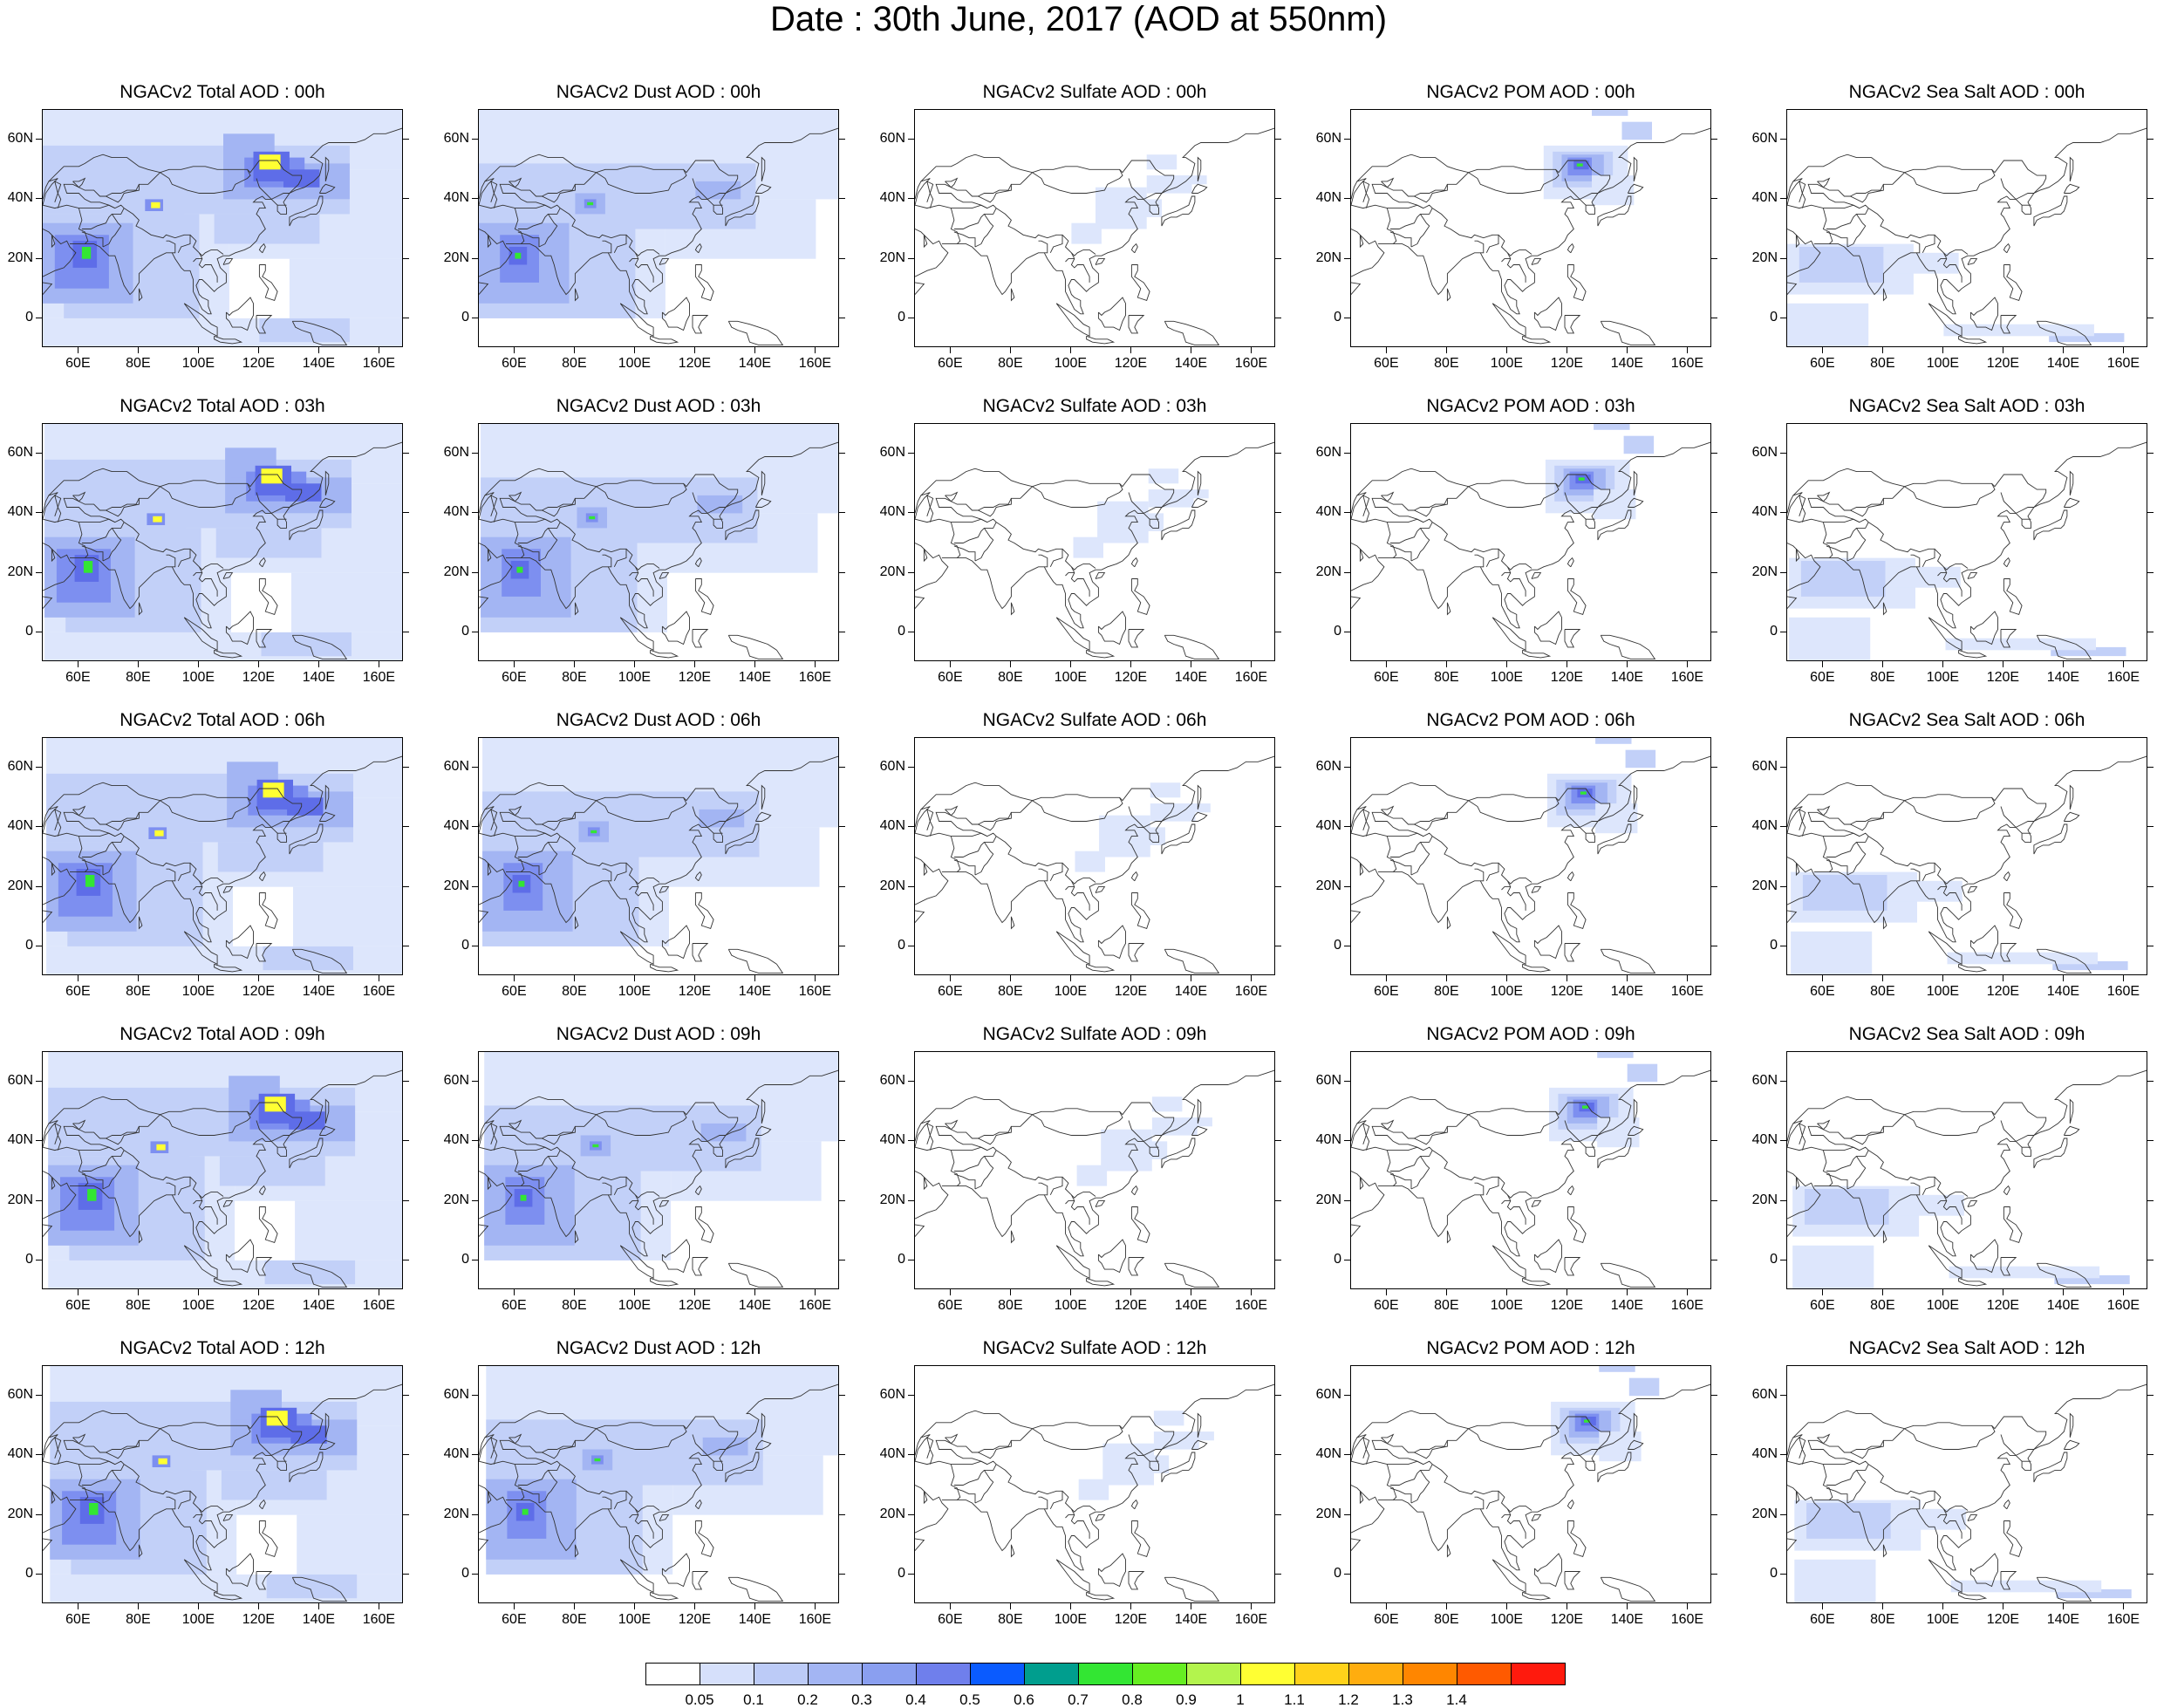 The height and width of the screenshot is (1708, 2157). Describe the element at coordinates (1943, 677) in the screenshot. I see `lon-tick-label: 100E` at that location.